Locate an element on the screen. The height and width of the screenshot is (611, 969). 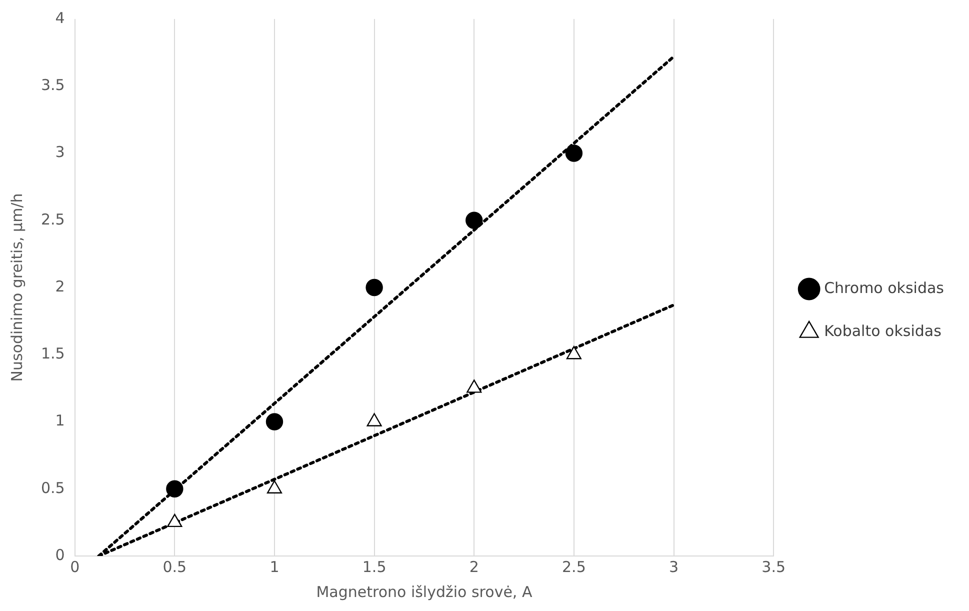
y-tick-label: 1.5 is located at coordinates (52, 353).